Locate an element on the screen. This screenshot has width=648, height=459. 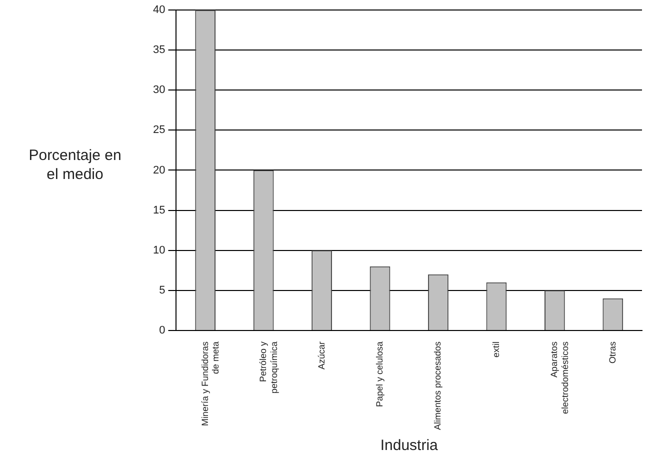
y-tick-label: 15 is located at coordinates (159, 210).